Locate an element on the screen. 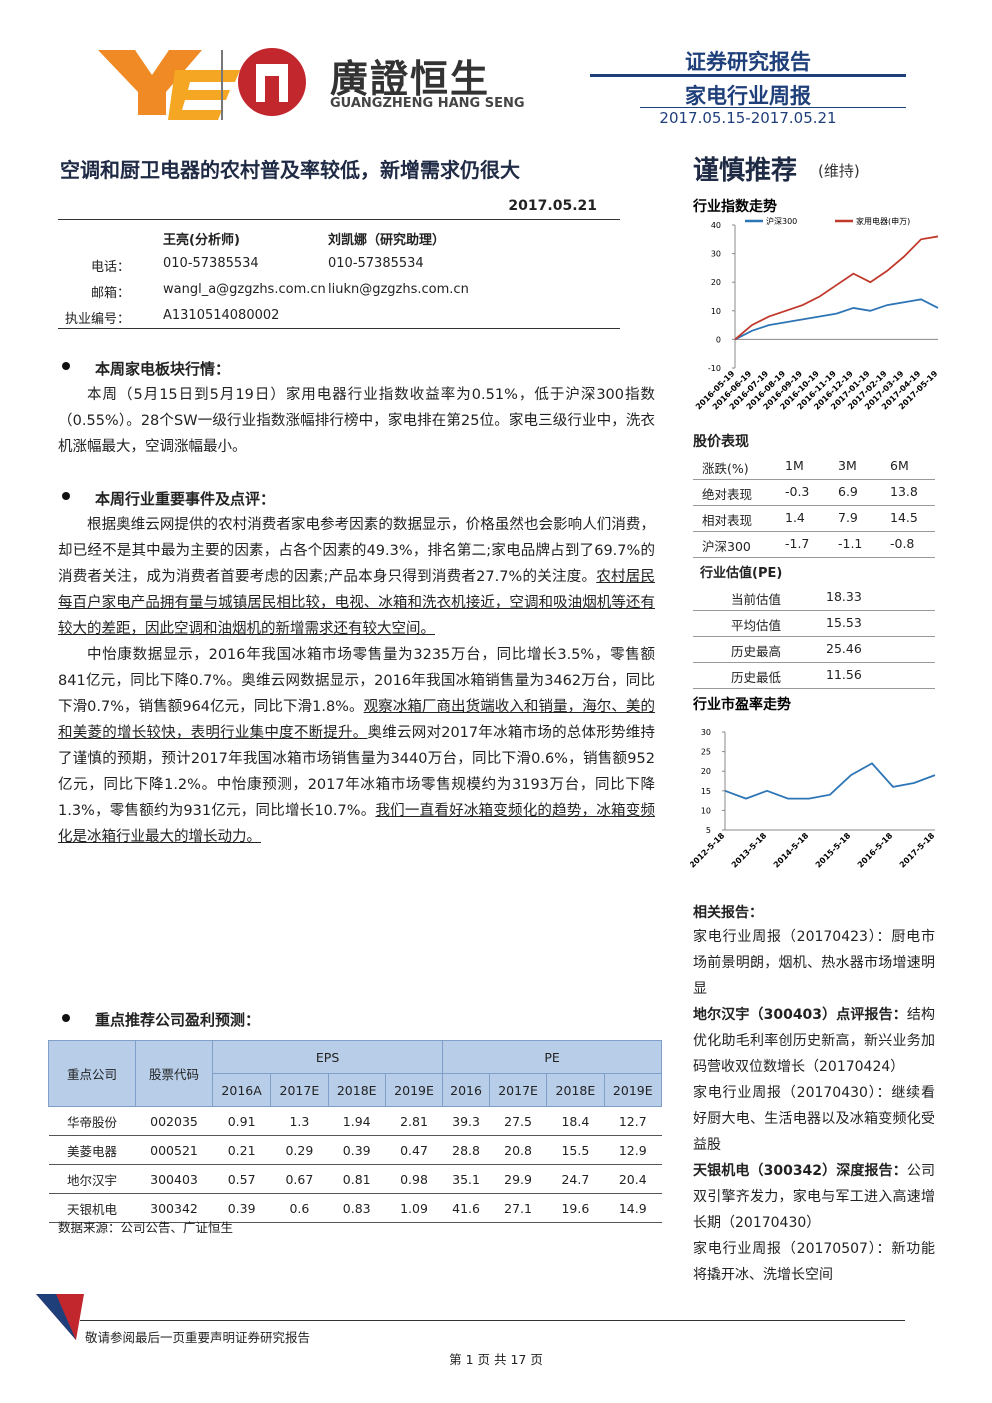 The image size is (992, 1403). logo-en: GUANGZHENG HANG SENG is located at coordinates (427, 103).